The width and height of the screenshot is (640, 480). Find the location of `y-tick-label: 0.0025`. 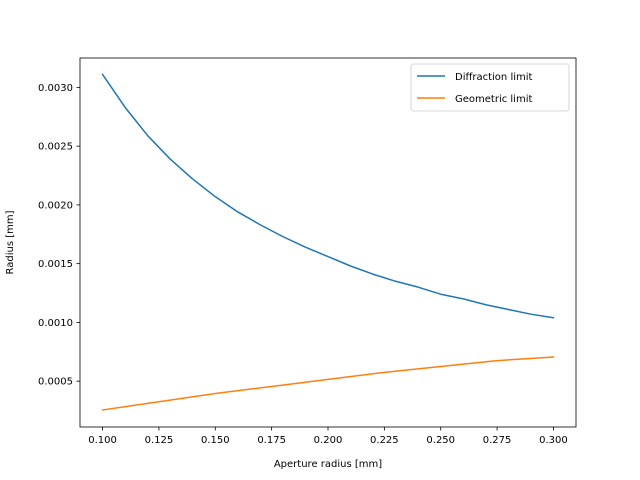

y-tick-label: 0.0025 is located at coordinates (55, 147).